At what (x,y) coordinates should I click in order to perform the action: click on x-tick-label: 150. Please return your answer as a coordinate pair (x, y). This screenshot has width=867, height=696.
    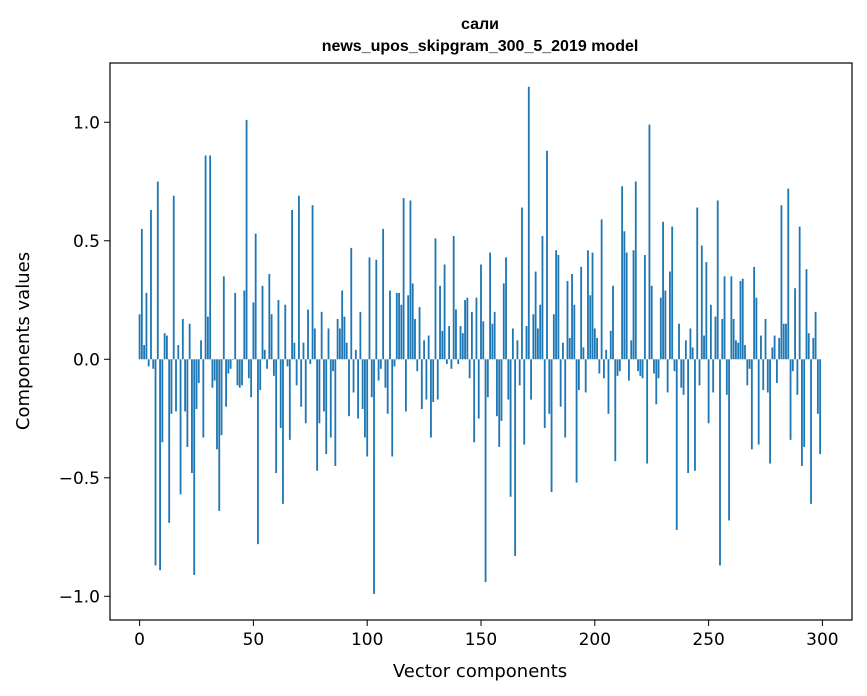
    Looking at the image, I should click on (481, 640).